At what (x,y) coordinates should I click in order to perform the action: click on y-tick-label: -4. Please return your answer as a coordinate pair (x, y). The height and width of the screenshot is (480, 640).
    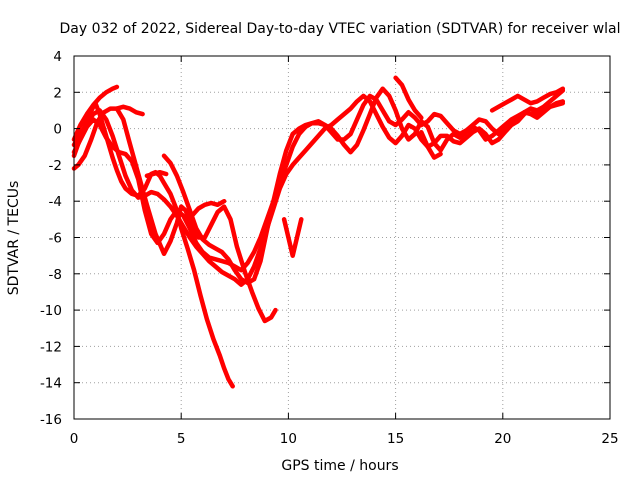
    Looking at the image, I should click on (55, 202).